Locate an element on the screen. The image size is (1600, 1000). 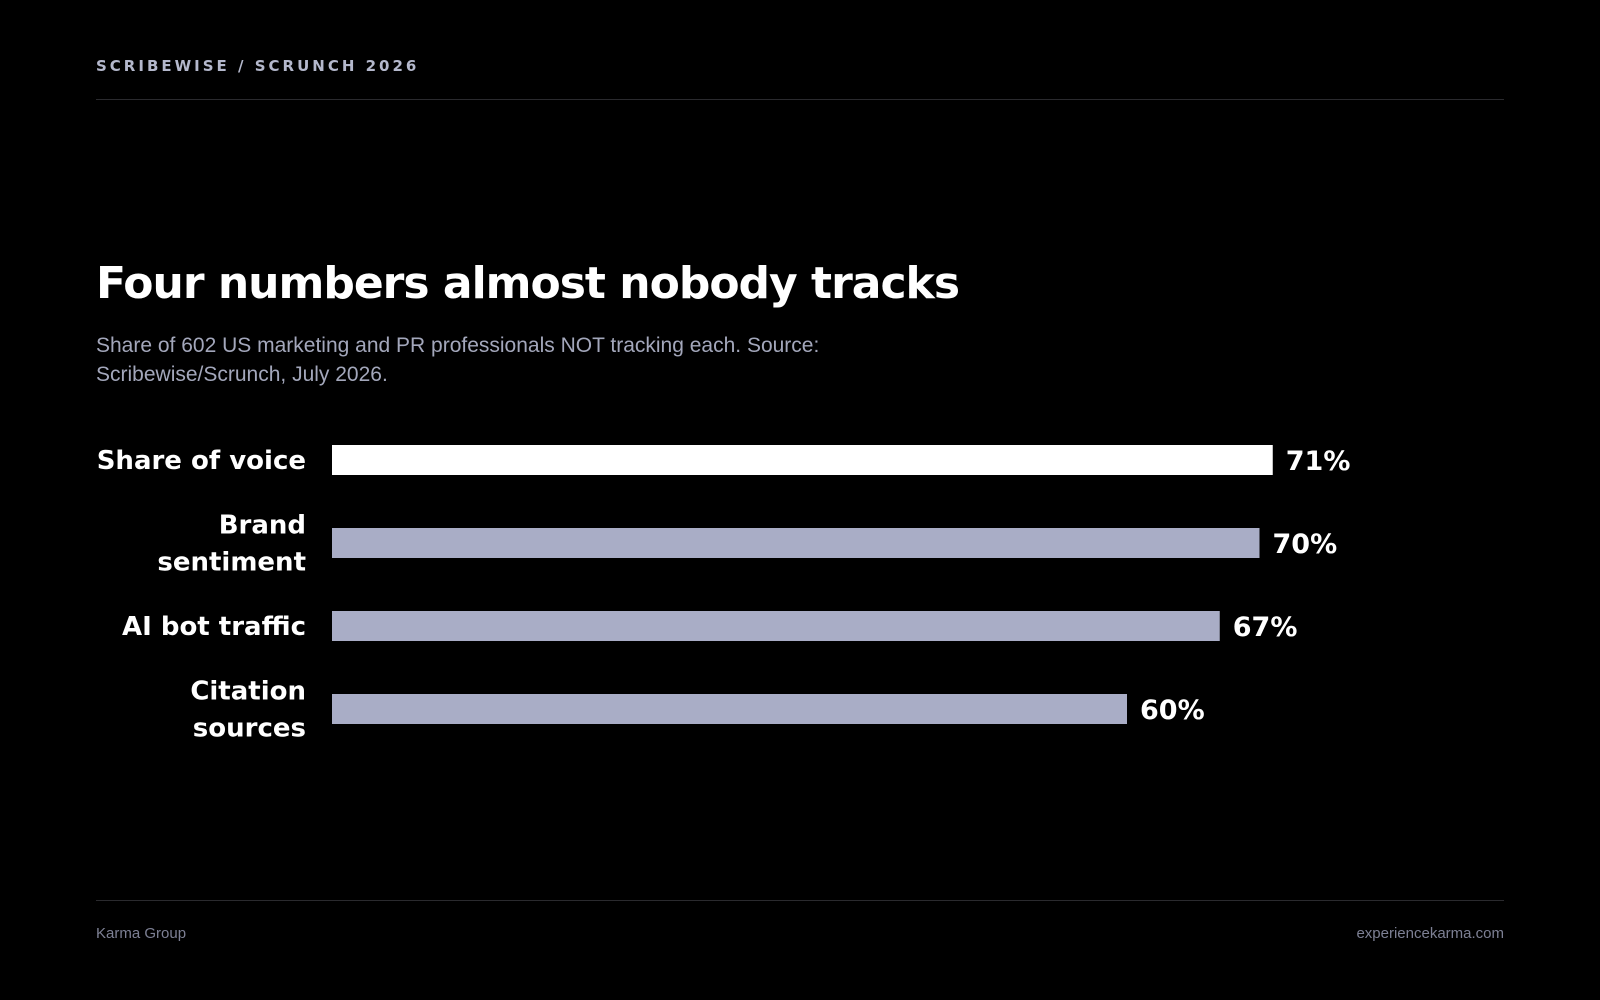
footer-brand: Karma Group is located at coordinates (141, 933).